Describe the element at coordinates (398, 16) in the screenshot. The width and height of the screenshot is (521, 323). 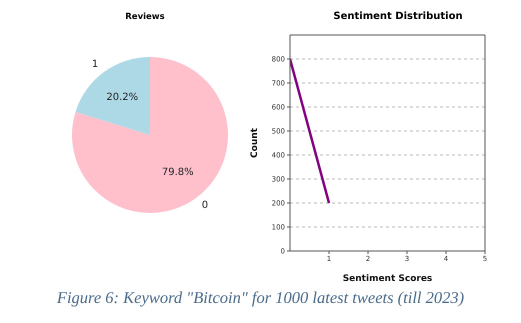
I see `chart-title: Sentiment Distribution` at that location.